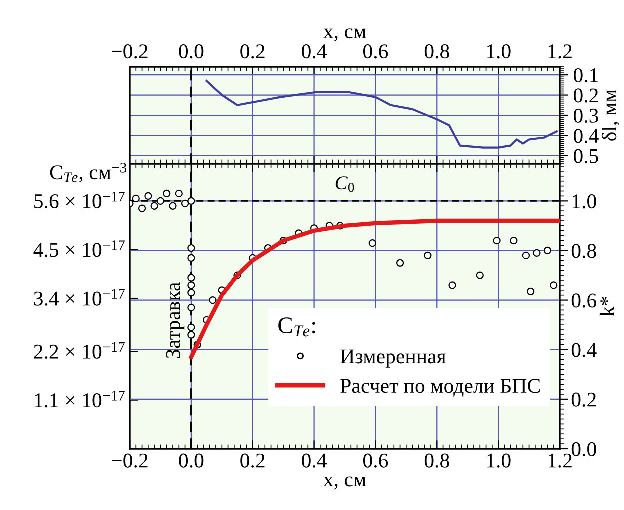 This screenshot has width=624, height=510. What do you see at coordinates (79, 249) in the screenshot?
I see `y-tick-label: 4.5 × 10$^{−17}$` at bounding box center [79, 249].